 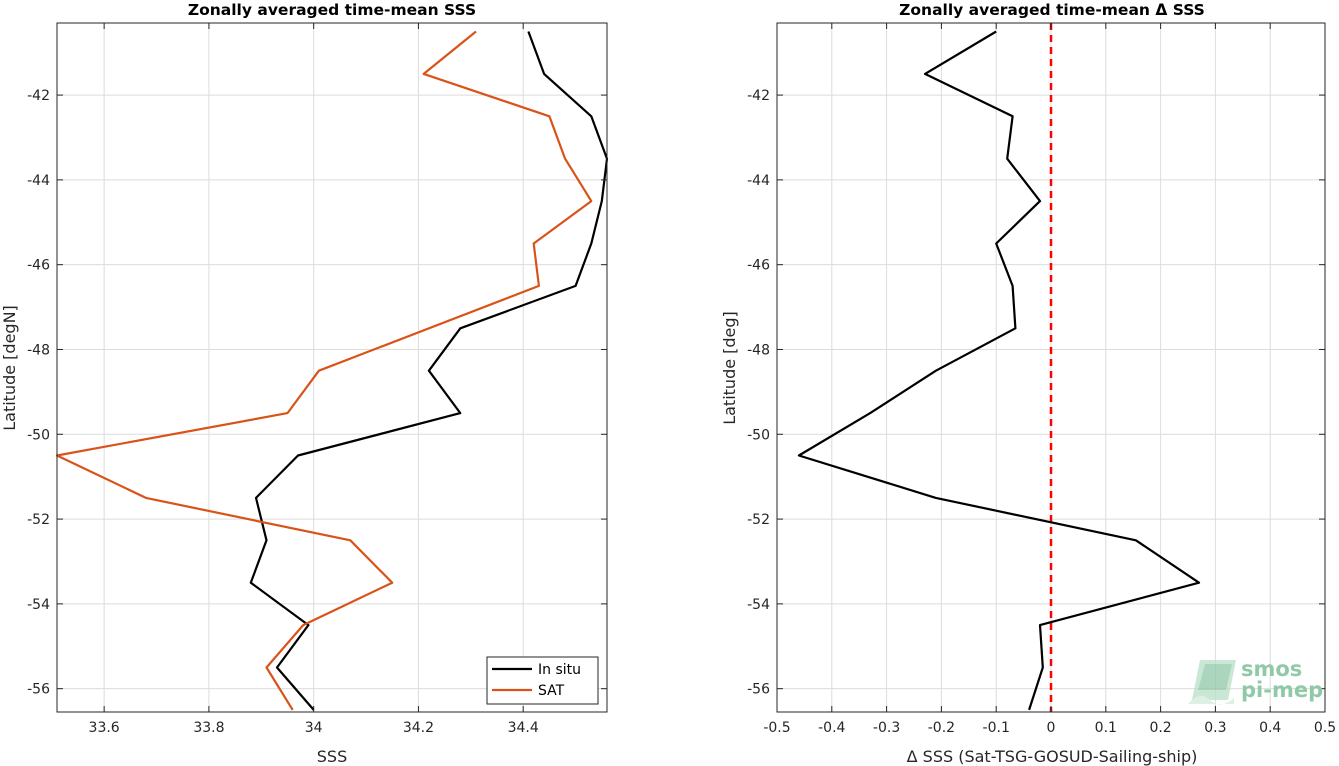 I want to click on left-chart-title: Zonally averaged time-mean SSS, so click(x=332, y=10).